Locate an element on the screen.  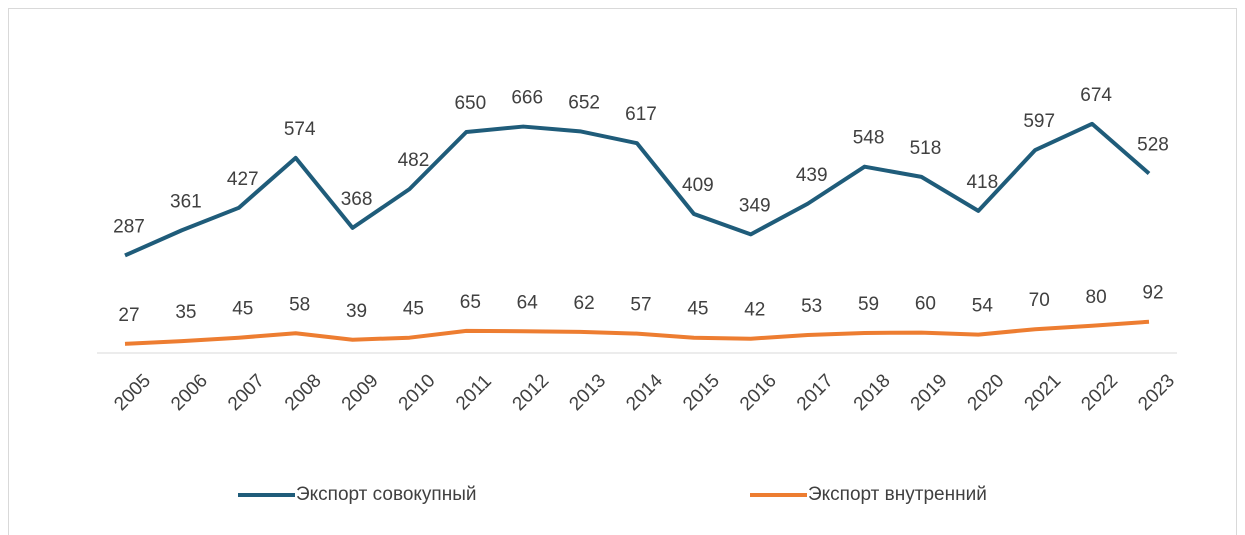
data-label: 617 is located at coordinates (641, 114).